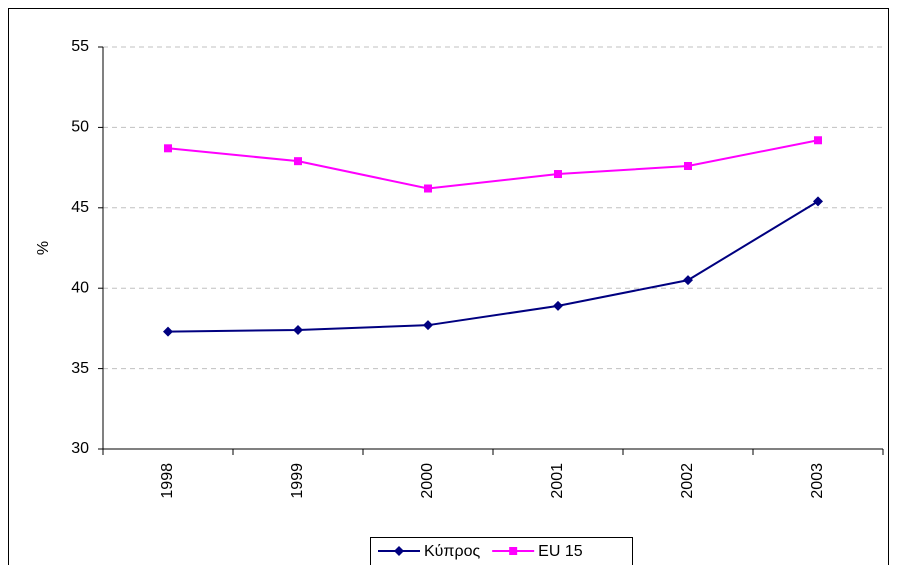 The image size is (897, 565). I want to click on y-tick-label: 55, so click(80, 46).